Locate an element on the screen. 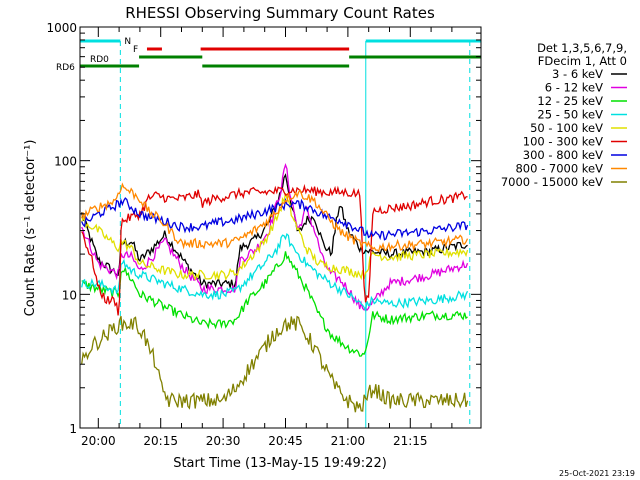  legend-label-9: 7000 - 15000 keV is located at coordinates (552, 182).